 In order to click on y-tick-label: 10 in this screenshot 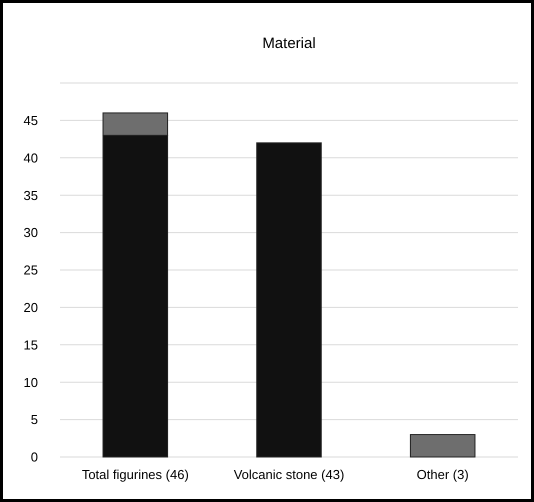, I will do `click(31, 382)`.